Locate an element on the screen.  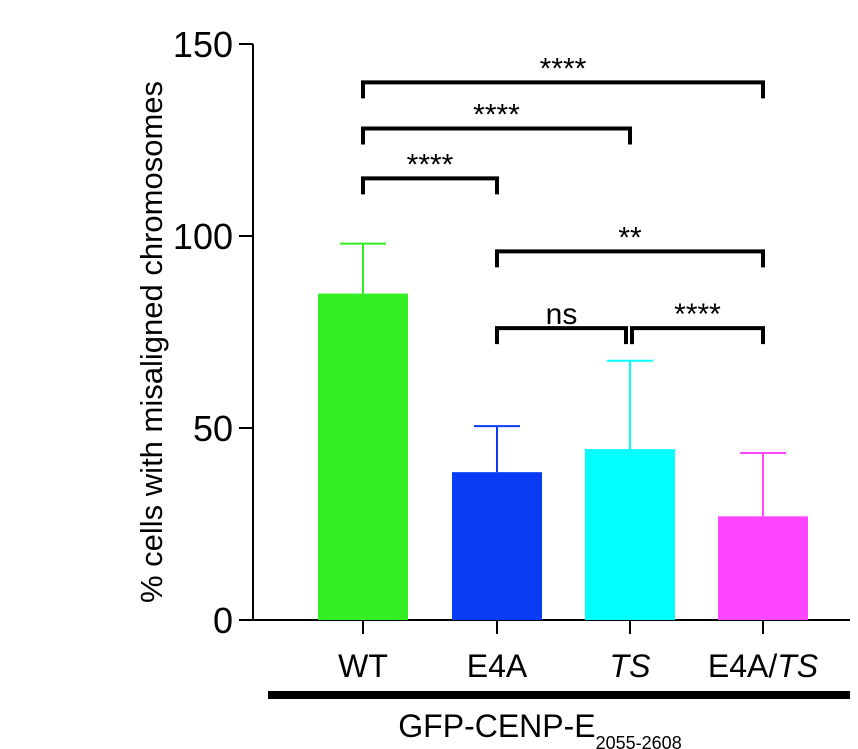
bar-ts is located at coordinates (630, 534).